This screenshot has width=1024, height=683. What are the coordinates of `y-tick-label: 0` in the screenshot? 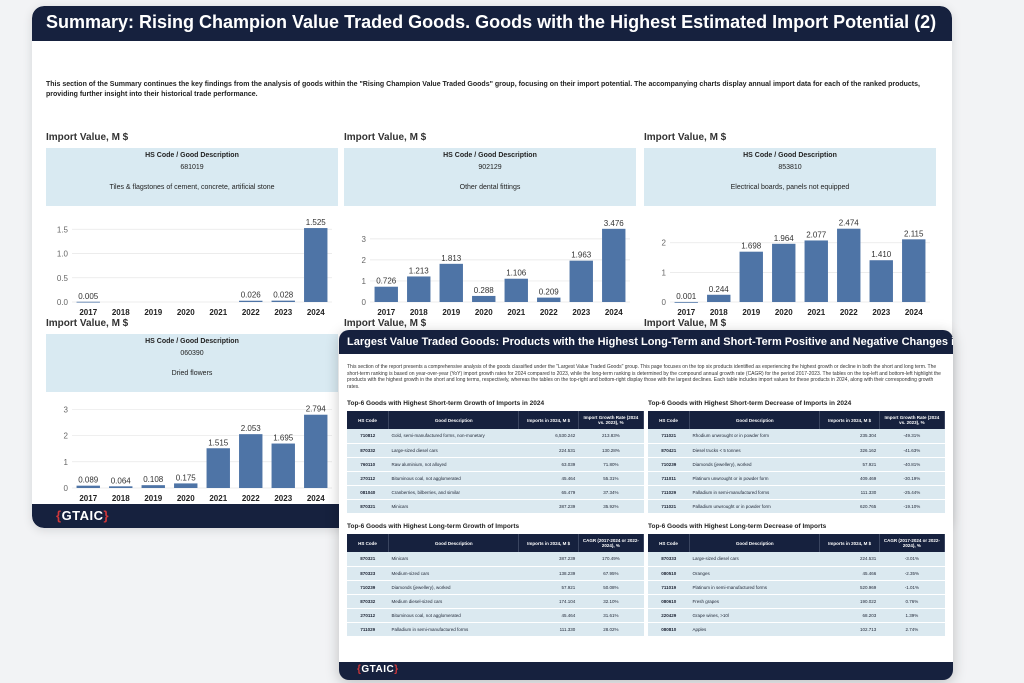 It's located at (664, 302).